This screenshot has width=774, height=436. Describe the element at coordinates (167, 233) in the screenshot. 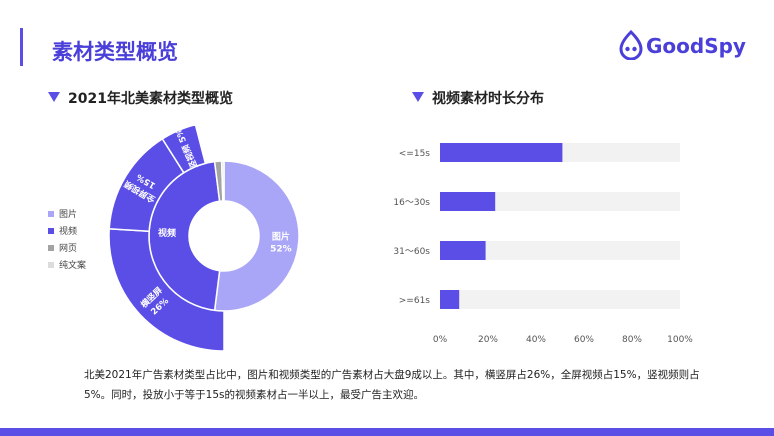

I see `inner-slice-label: 视频` at that location.